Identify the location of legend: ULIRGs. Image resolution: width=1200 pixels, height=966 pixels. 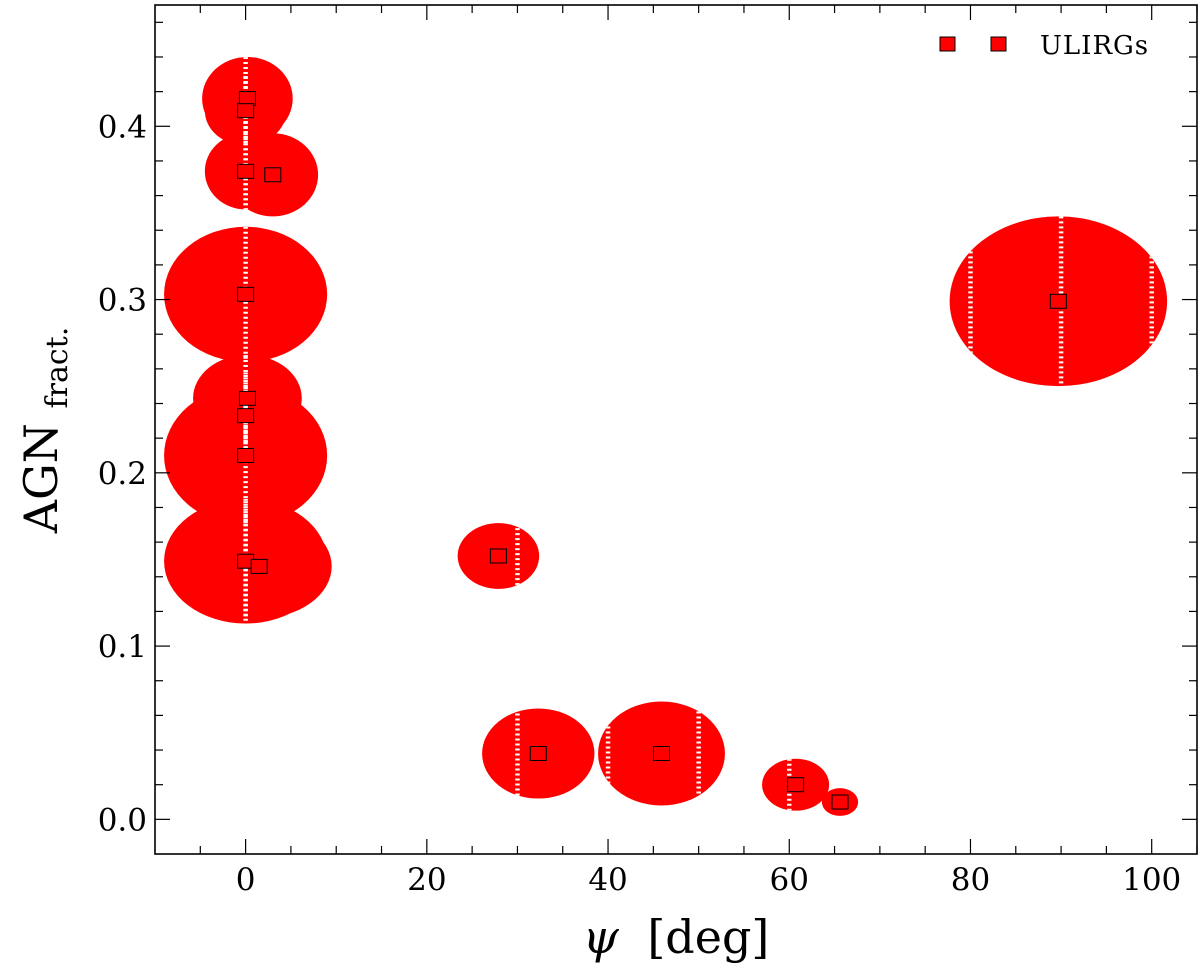
(1044, 46).